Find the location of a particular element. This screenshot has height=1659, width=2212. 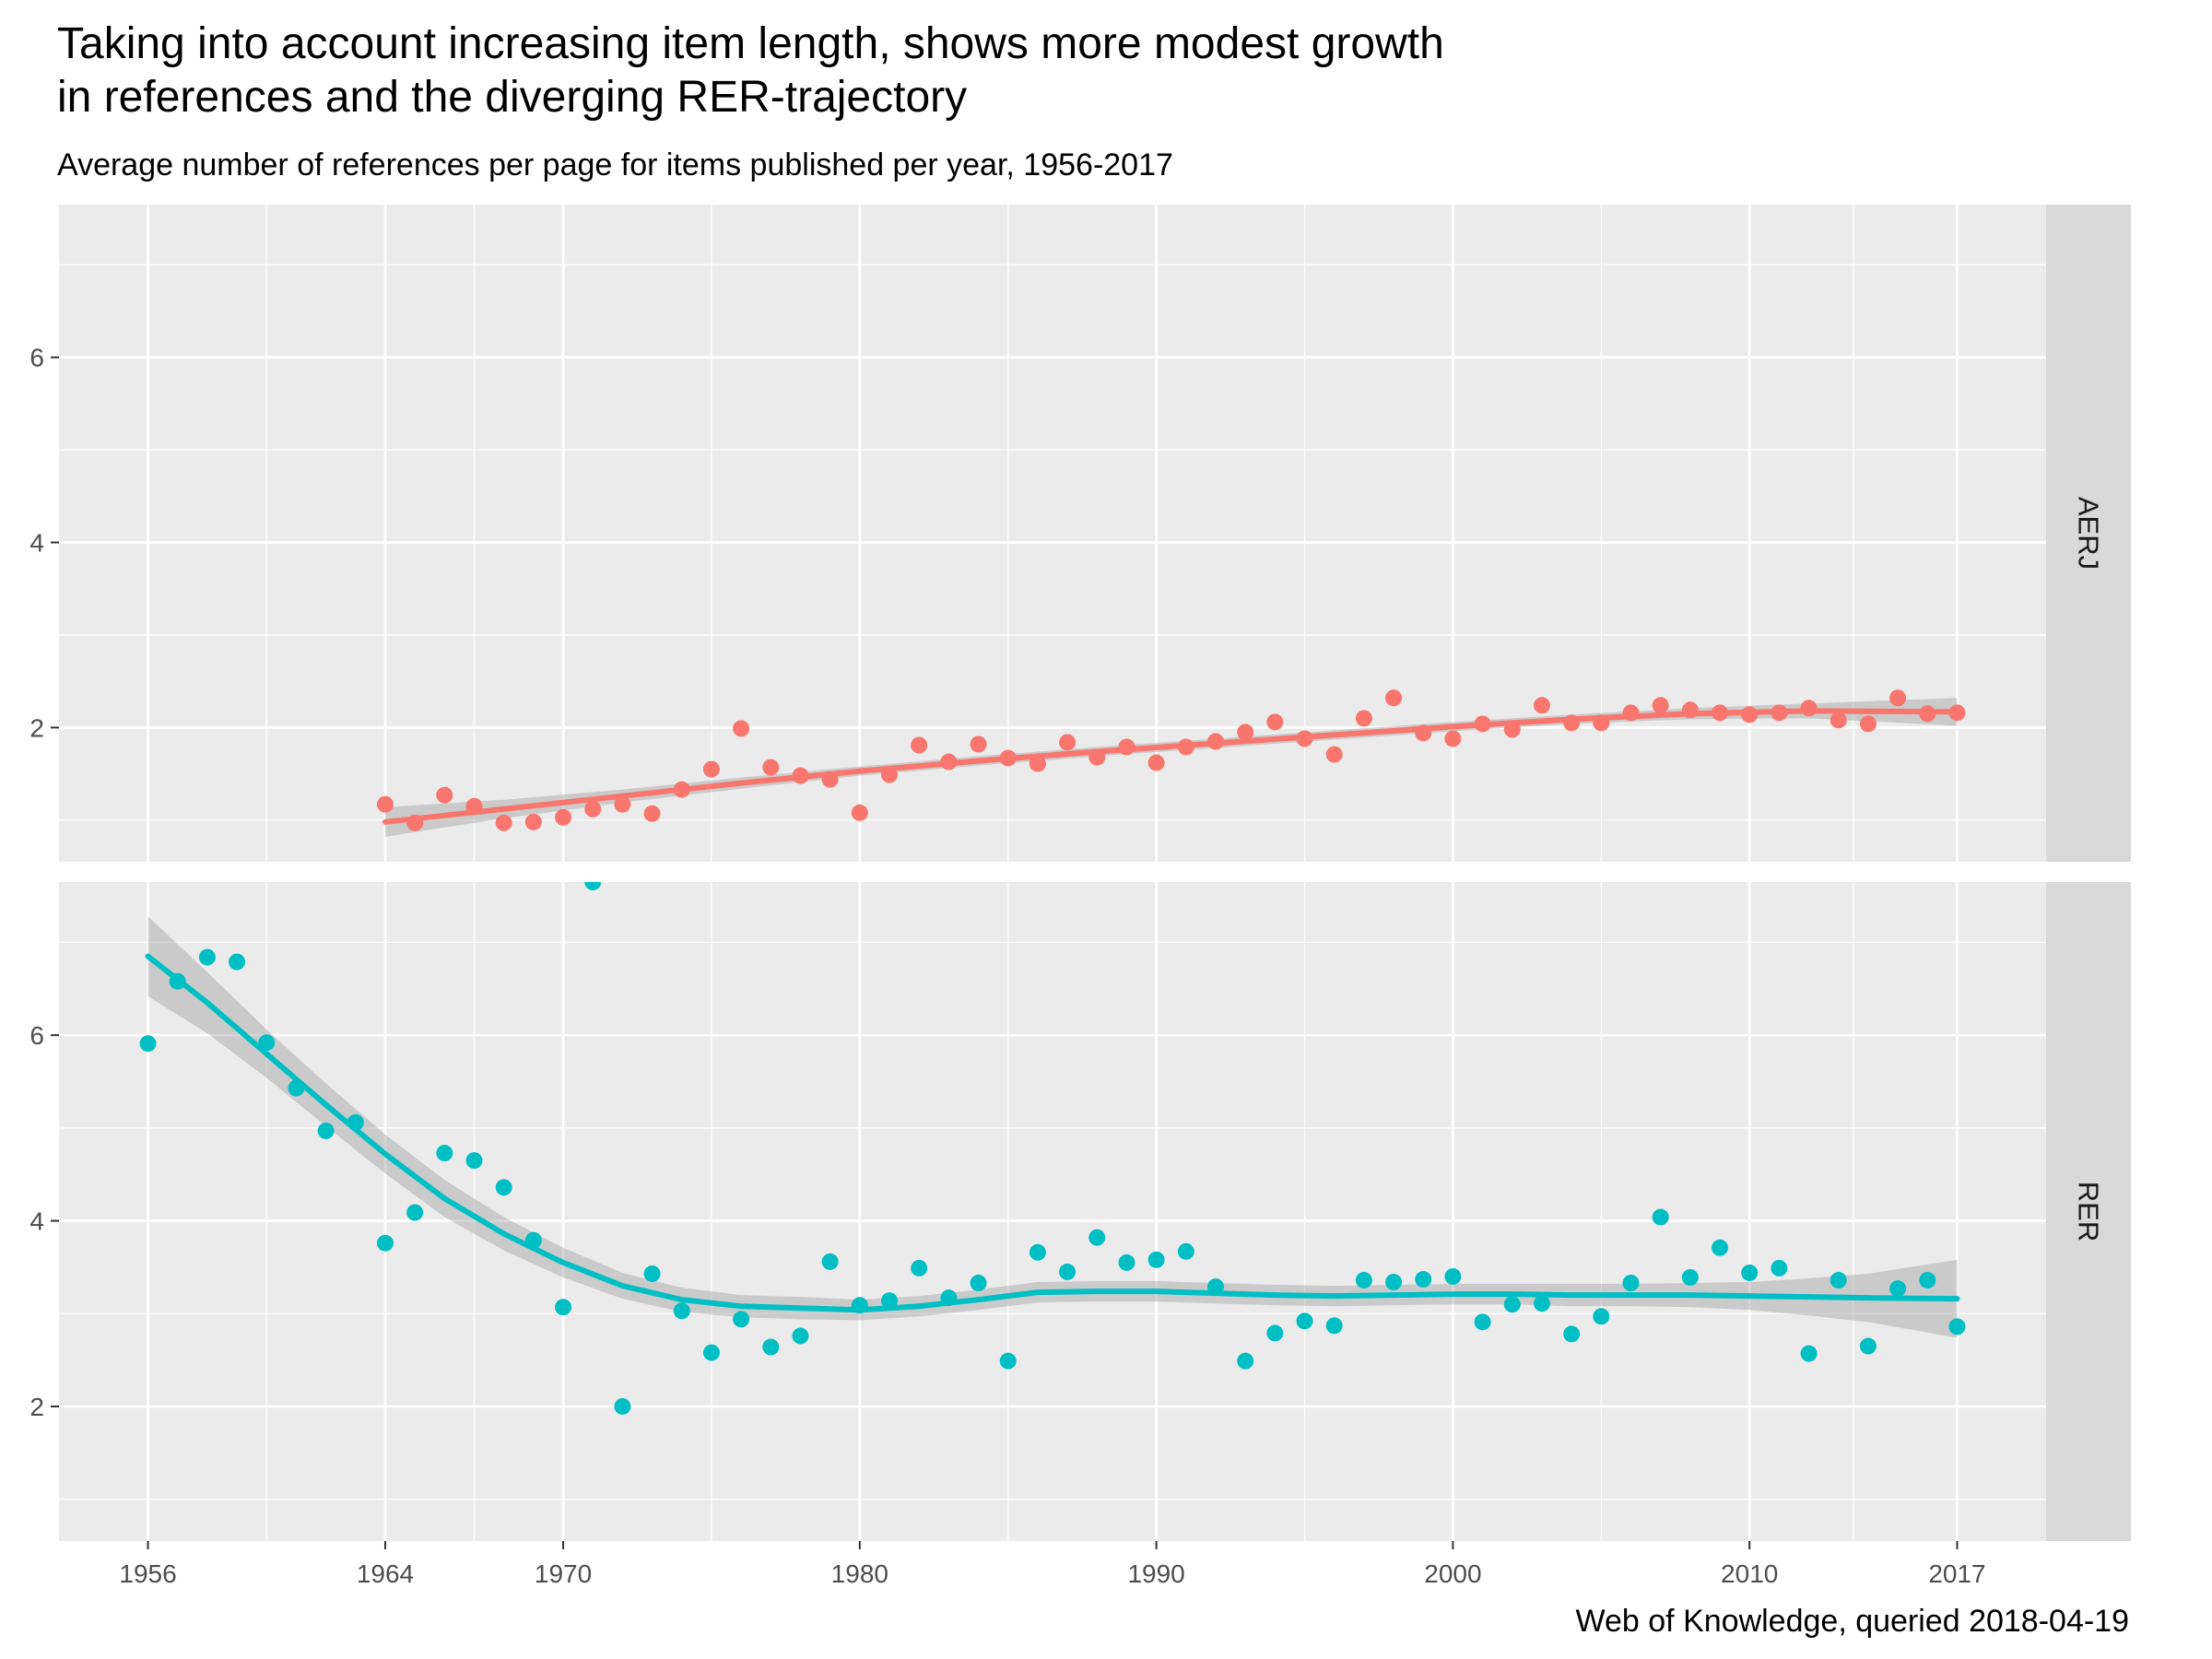

facet-strip-label: RER is located at coordinates (2089, 1211).